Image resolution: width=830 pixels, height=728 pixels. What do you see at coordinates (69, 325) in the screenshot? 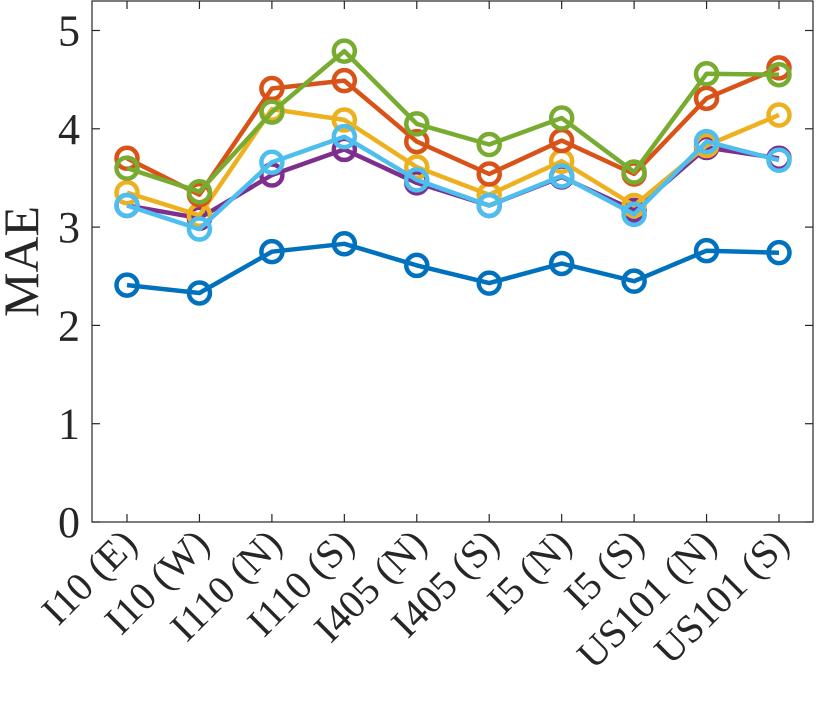
I see `y-tick-label: 2` at bounding box center [69, 325].